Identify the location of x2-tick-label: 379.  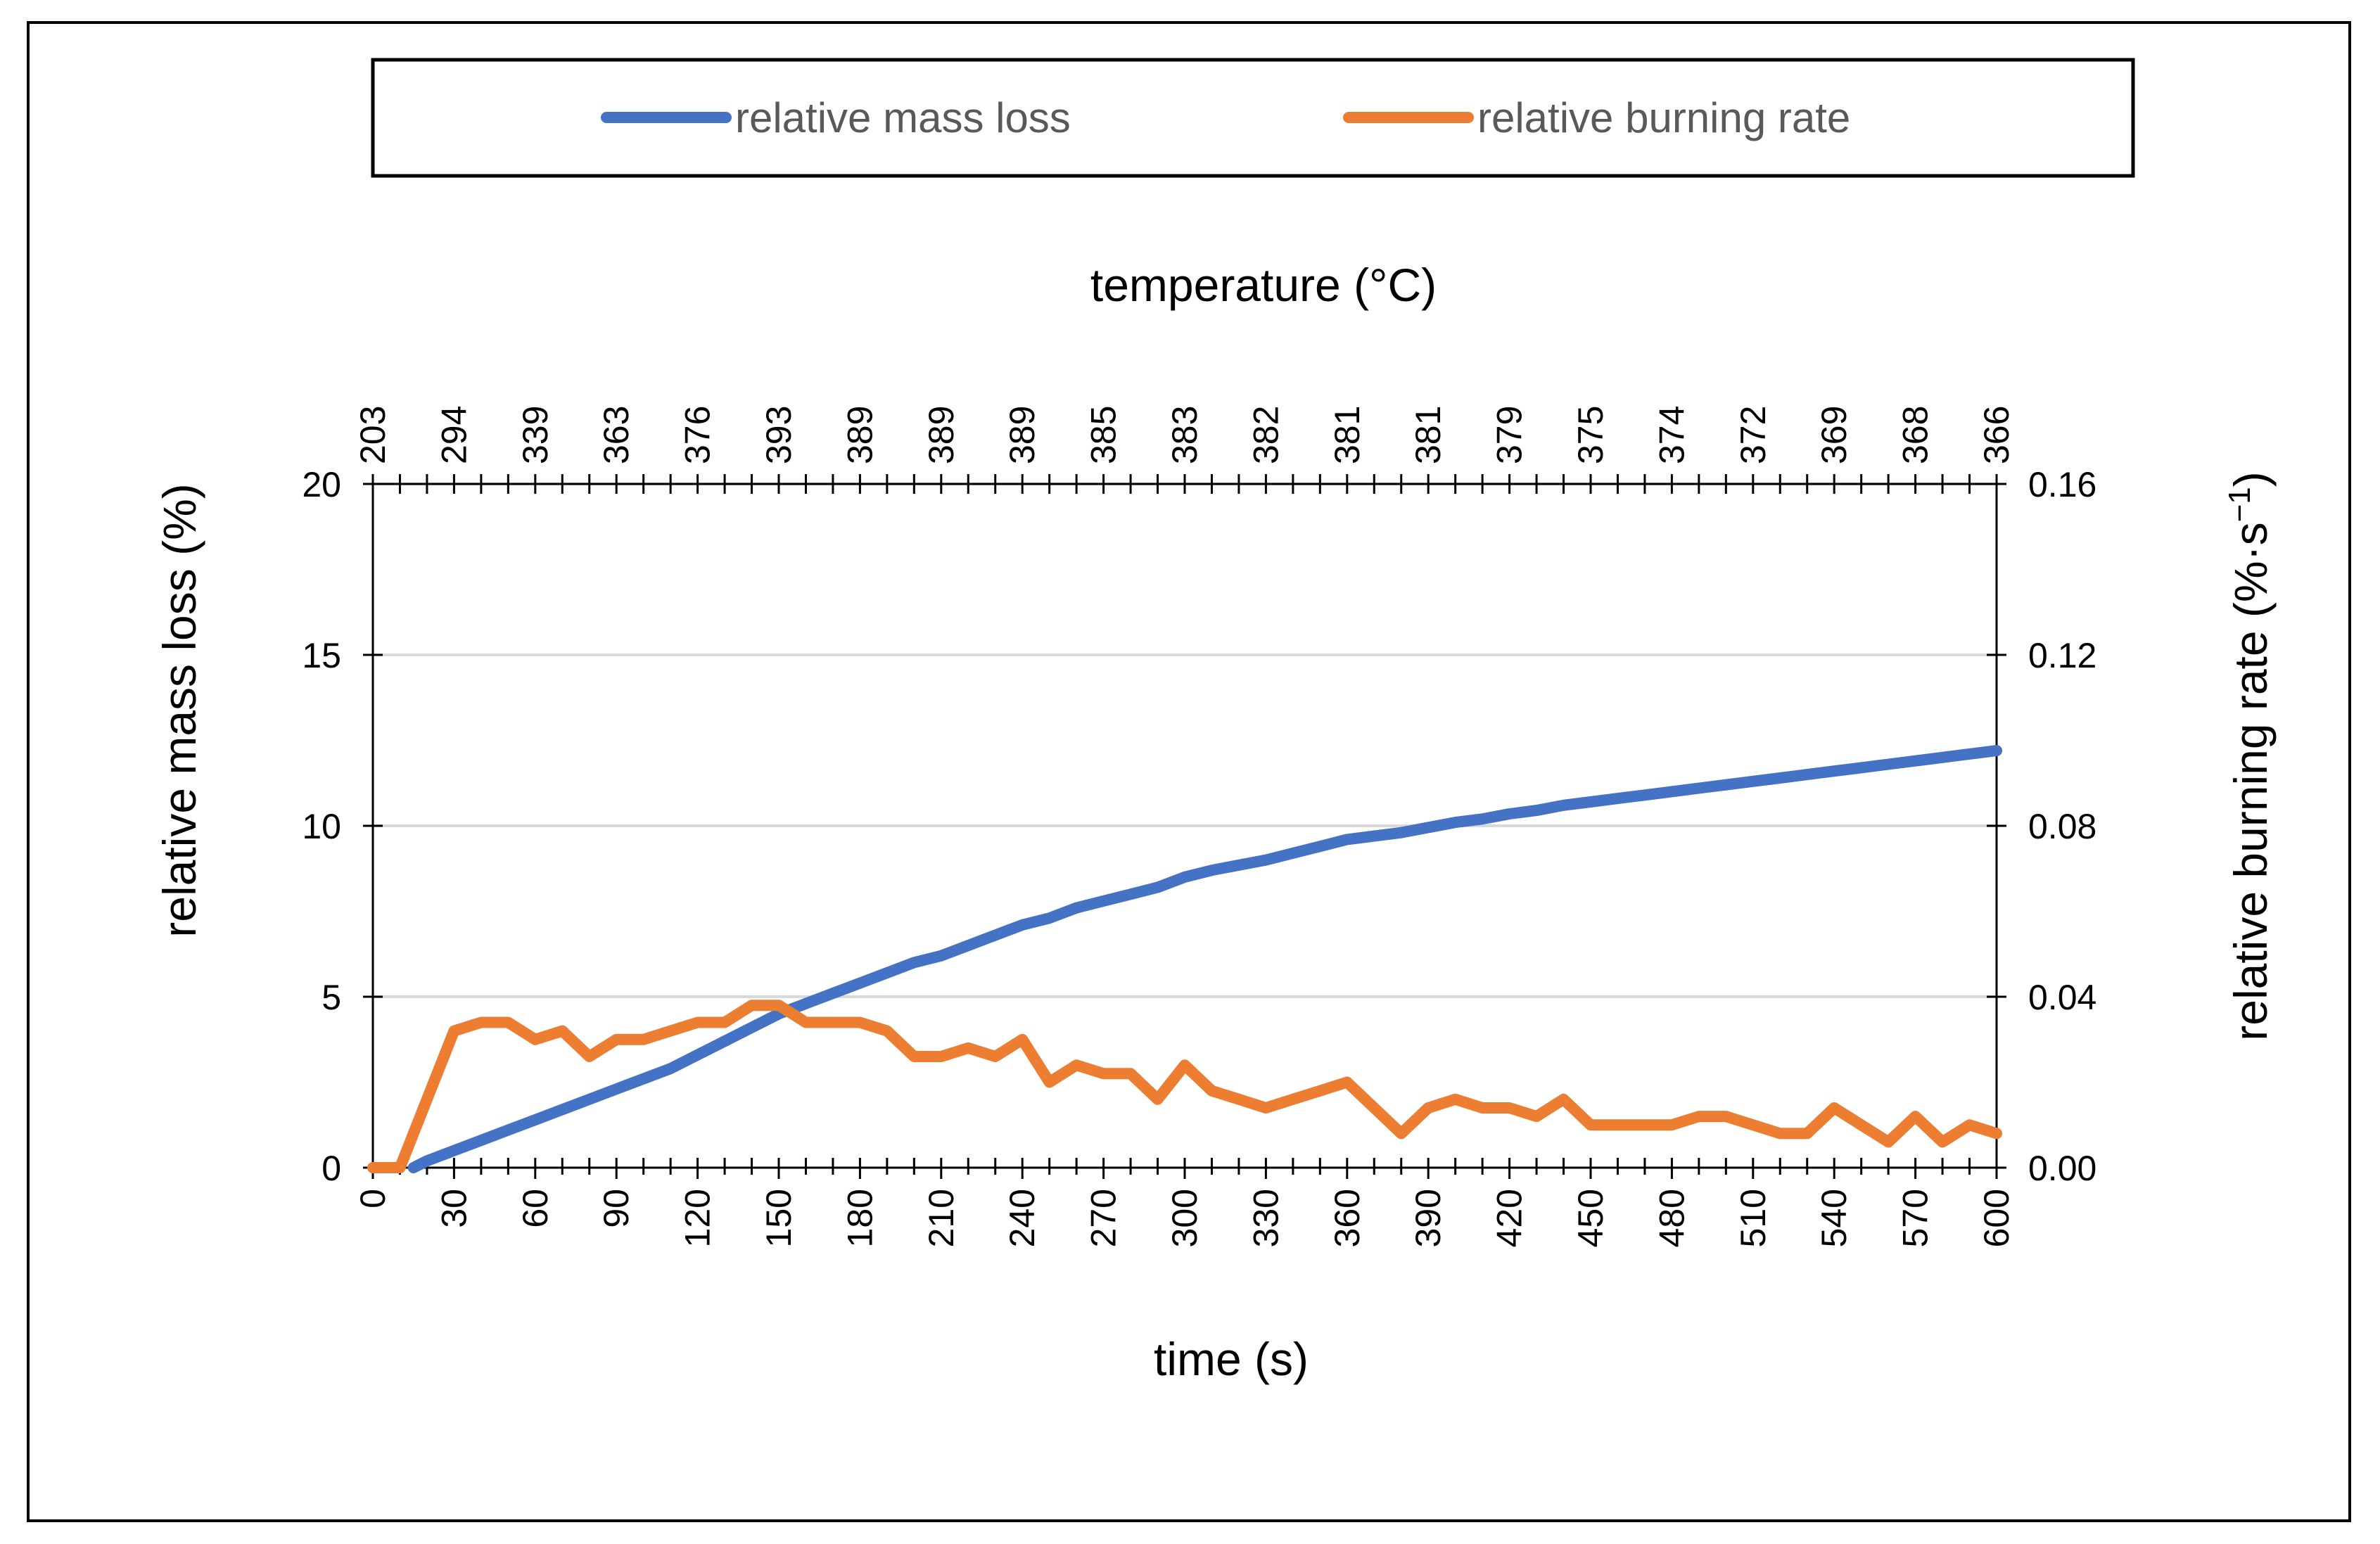
(1510, 435).